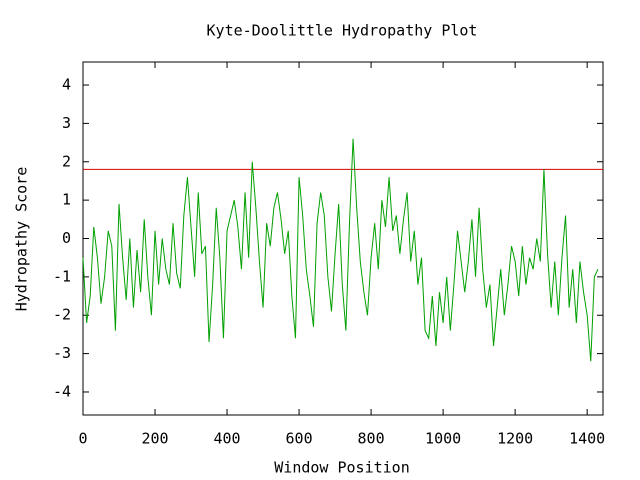 The width and height of the screenshot is (640, 480). Describe the element at coordinates (587, 439) in the screenshot. I see `x-tick-label: 1400` at that location.